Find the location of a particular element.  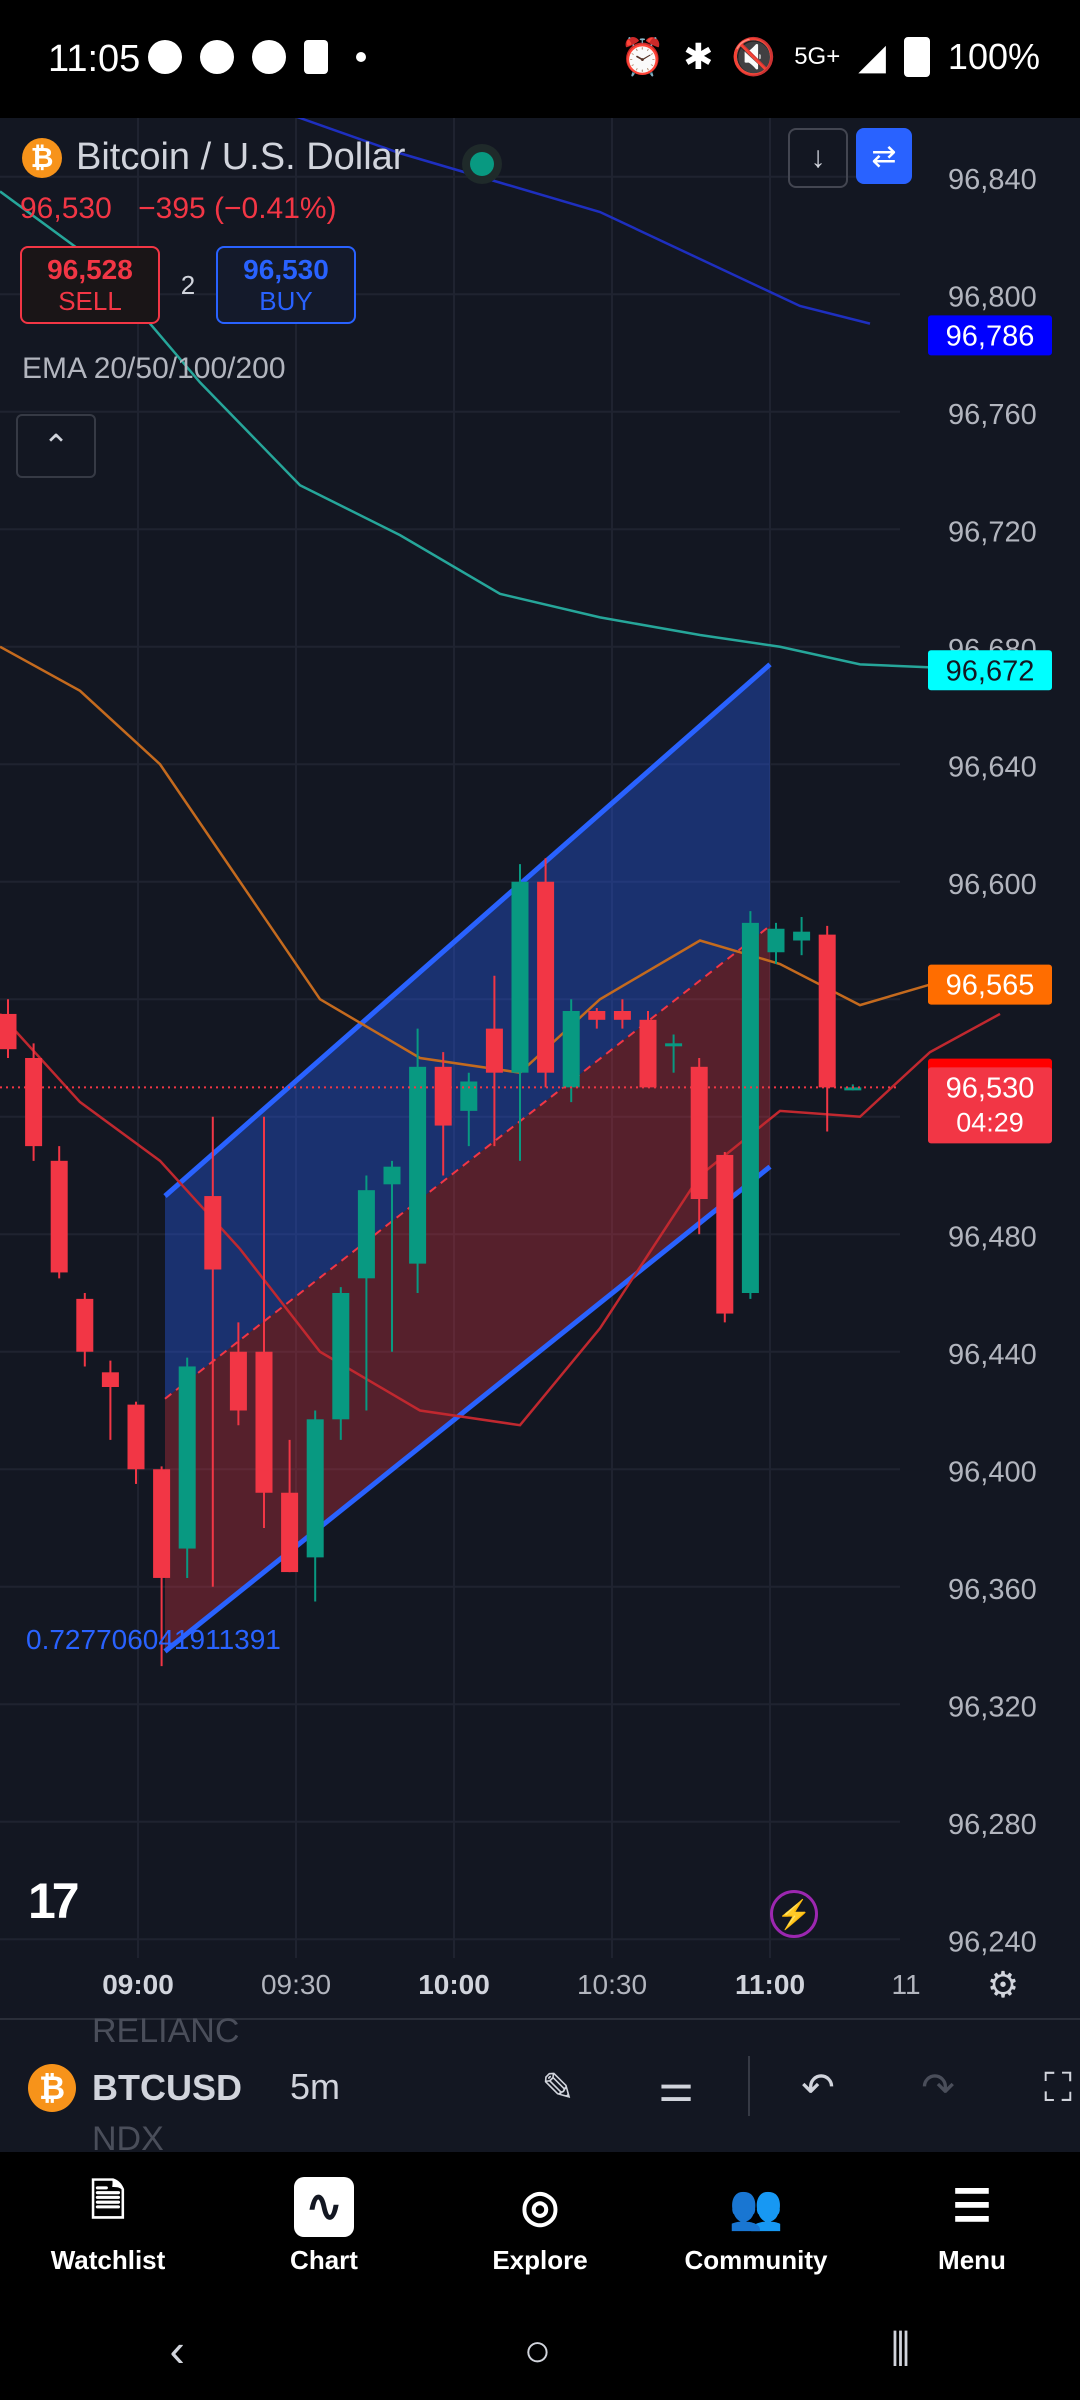

time-tick-label: 10:00 is located at coordinates (454, 1984).